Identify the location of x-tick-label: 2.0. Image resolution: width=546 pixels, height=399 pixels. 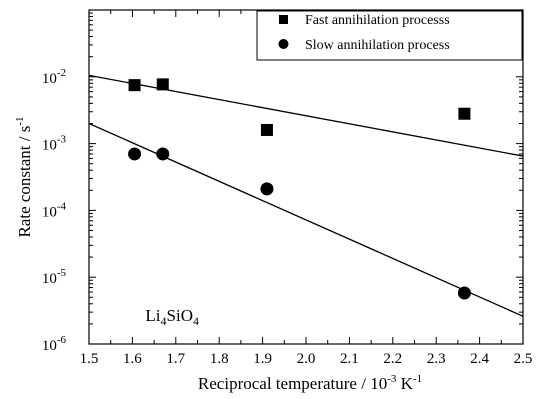
(306, 359).